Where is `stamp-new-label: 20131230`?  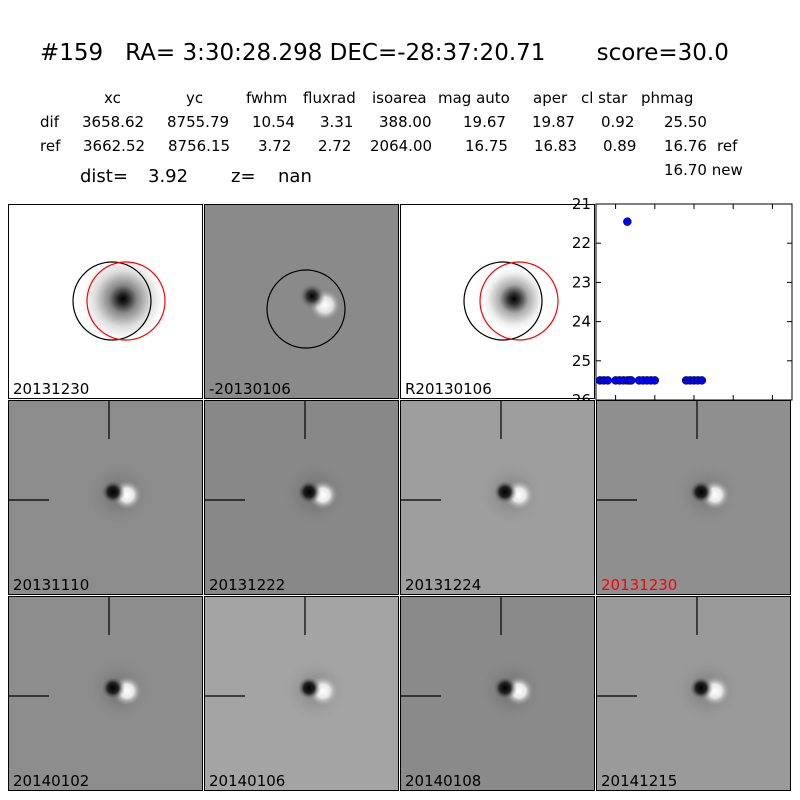 stamp-new-label: 20131230 is located at coordinates (51, 389).